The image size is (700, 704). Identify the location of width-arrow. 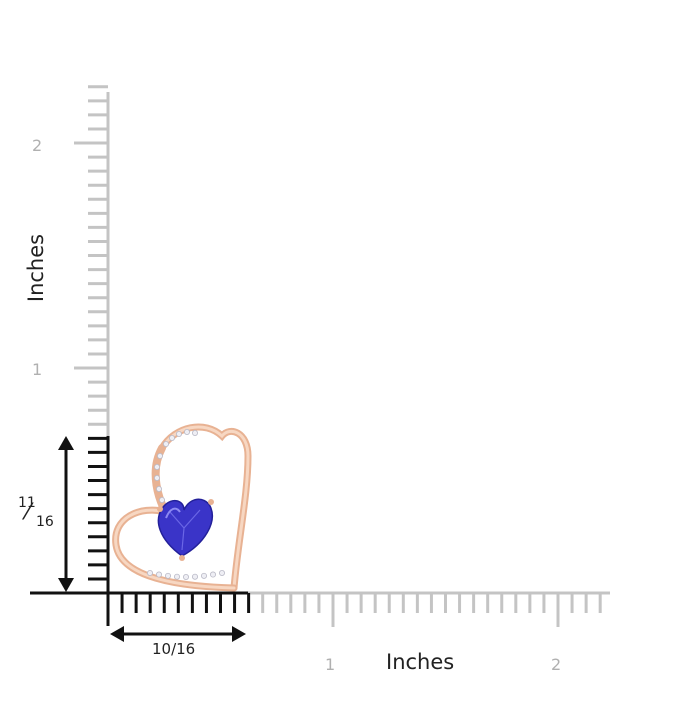
(178, 634).